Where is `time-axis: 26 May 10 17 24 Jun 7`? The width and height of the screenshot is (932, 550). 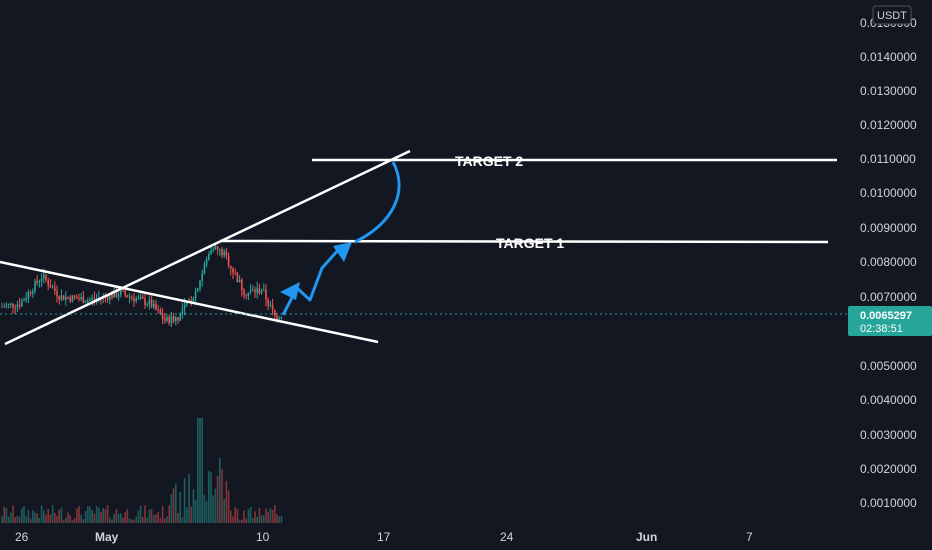
time-axis: 26 May 10 17 24 Jun 7 is located at coordinates (384, 537).